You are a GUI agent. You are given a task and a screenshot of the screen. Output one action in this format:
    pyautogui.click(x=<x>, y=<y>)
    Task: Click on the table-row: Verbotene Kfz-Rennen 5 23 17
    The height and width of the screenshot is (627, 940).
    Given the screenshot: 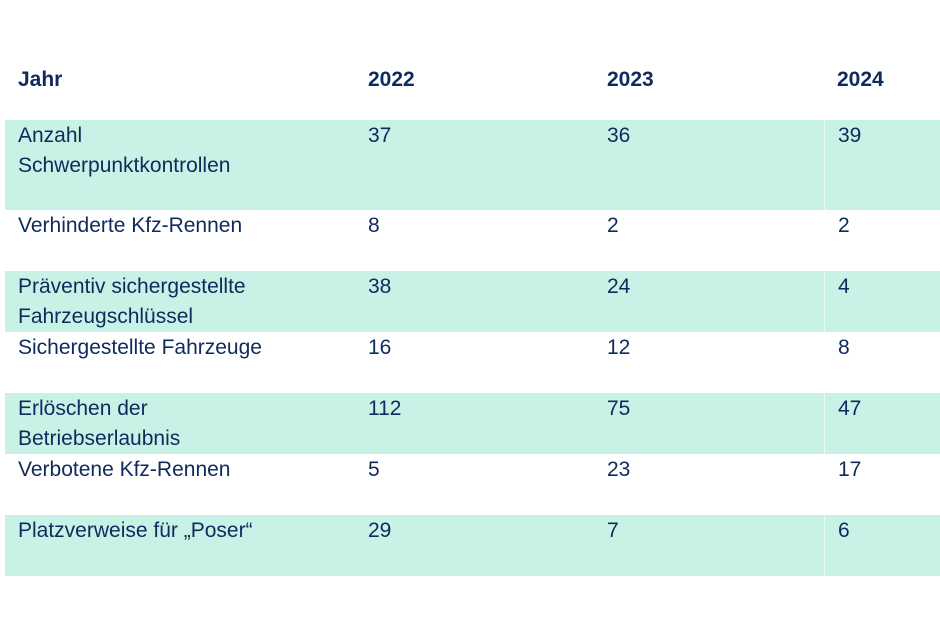 What is the action you would take?
    pyautogui.click(x=472, y=484)
    